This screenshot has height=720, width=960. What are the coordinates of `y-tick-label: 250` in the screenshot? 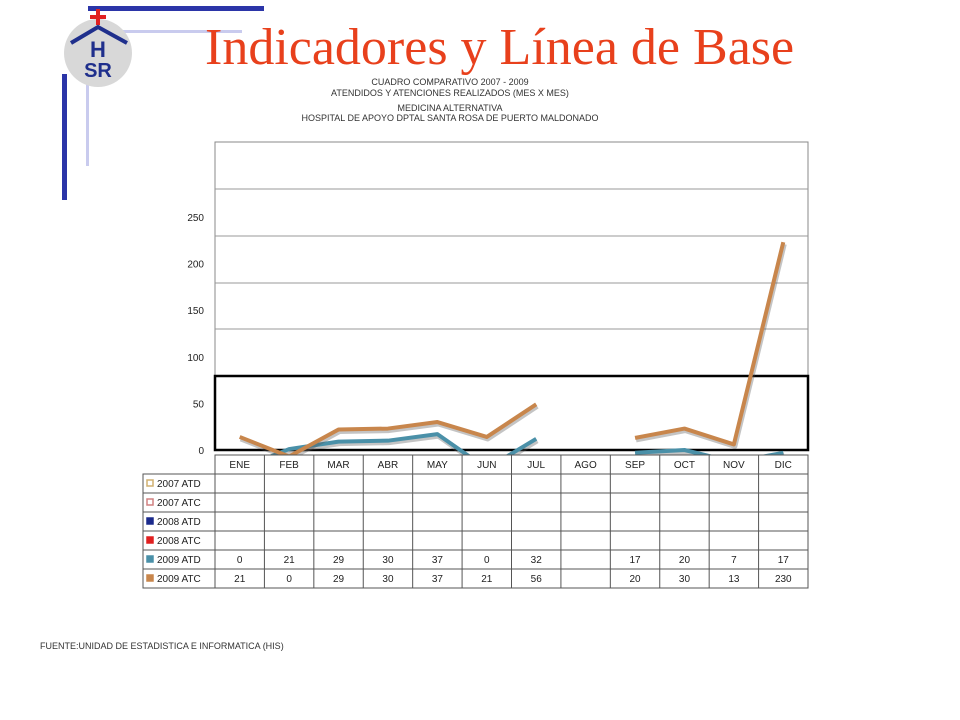 It's located at (195, 218).